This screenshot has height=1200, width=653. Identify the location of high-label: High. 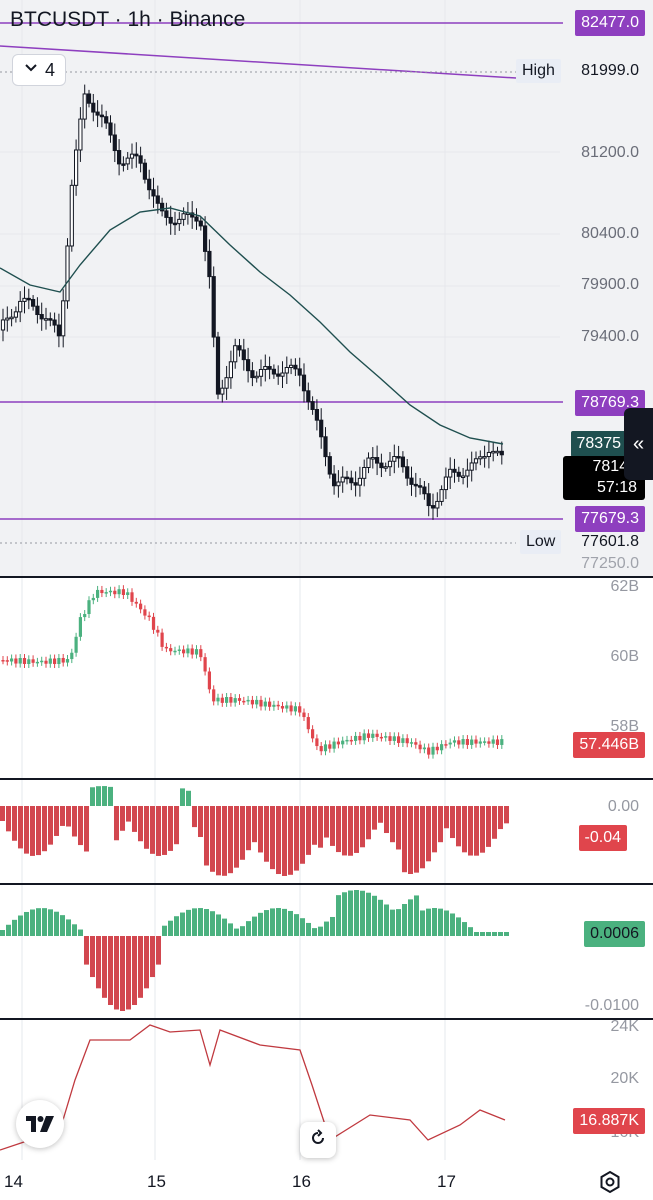
(538, 71).